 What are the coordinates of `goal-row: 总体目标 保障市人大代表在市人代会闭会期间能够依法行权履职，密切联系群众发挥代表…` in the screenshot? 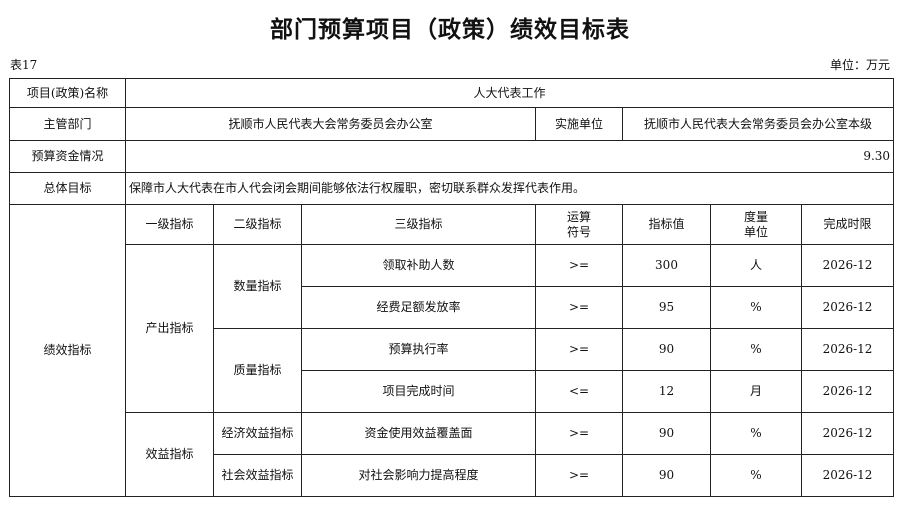 It's located at (452, 188).